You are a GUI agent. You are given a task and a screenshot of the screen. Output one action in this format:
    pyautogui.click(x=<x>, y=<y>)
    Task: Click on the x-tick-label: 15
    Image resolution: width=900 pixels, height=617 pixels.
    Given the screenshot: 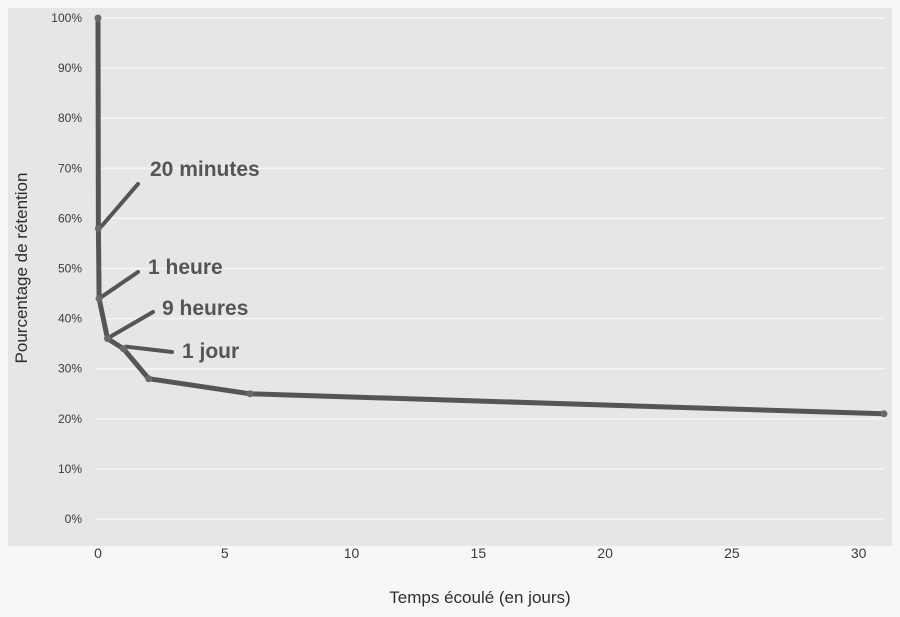 What is the action you would take?
    pyautogui.click(x=479, y=553)
    